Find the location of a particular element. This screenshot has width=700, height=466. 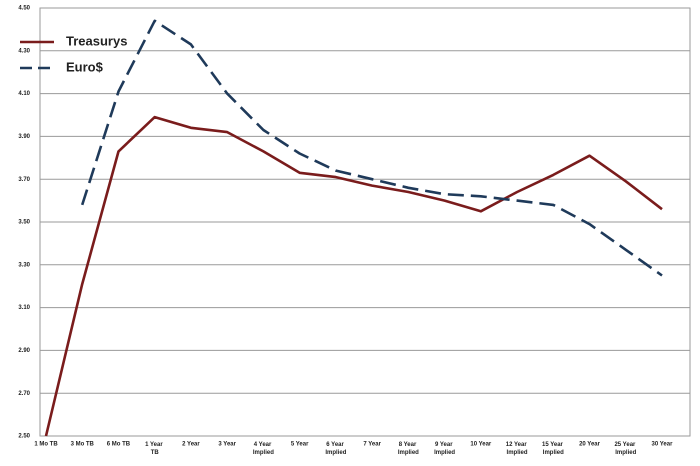

x-tick-label: 1 Year TB is located at coordinates (154, 449).